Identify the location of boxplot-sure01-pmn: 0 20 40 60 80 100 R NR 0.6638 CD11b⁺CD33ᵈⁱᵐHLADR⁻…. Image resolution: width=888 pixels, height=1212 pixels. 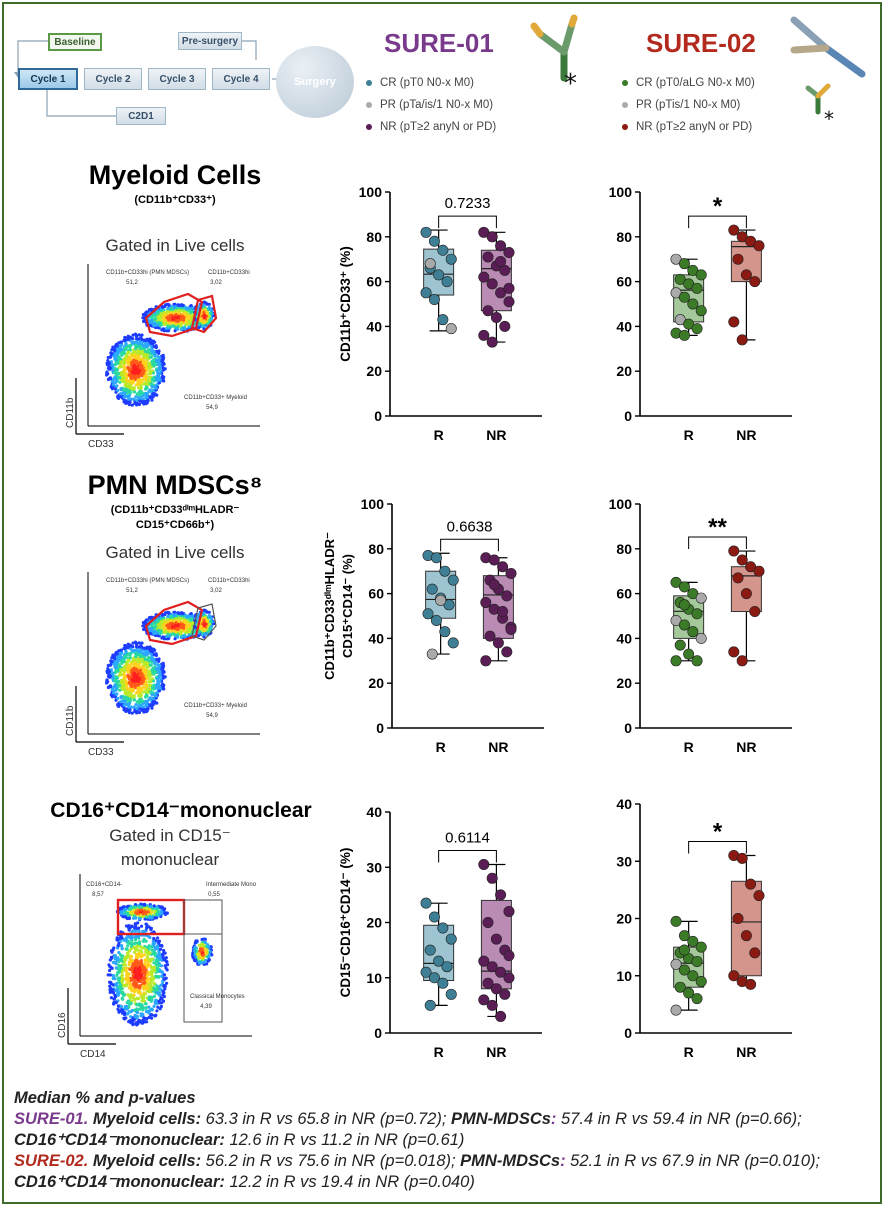
(433, 625).